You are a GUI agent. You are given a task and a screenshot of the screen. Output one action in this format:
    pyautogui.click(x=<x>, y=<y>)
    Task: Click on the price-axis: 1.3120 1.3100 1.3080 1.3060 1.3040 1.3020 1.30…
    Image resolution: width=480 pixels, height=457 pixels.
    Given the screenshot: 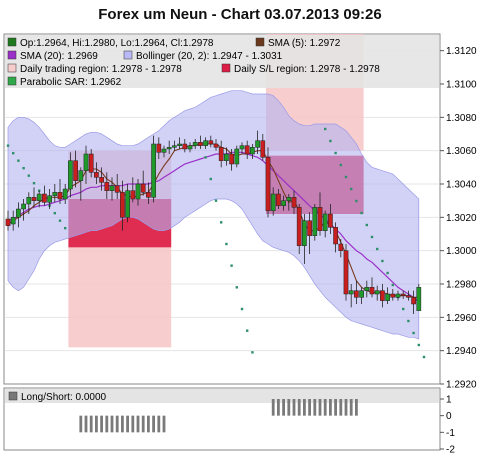 What is the action you would take?
    pyautogui.click(x=458, y=218)
    